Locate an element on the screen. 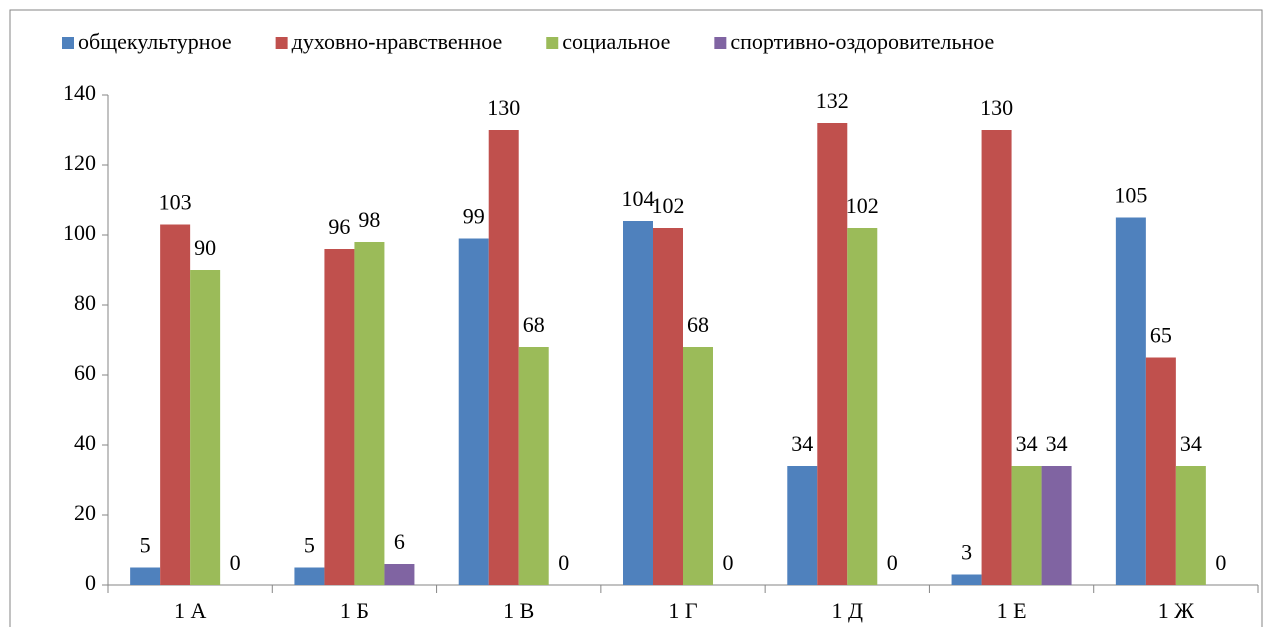 The image size is (1268, 627). x-tick-label: 1 Д is located at coordinates (848, 610).